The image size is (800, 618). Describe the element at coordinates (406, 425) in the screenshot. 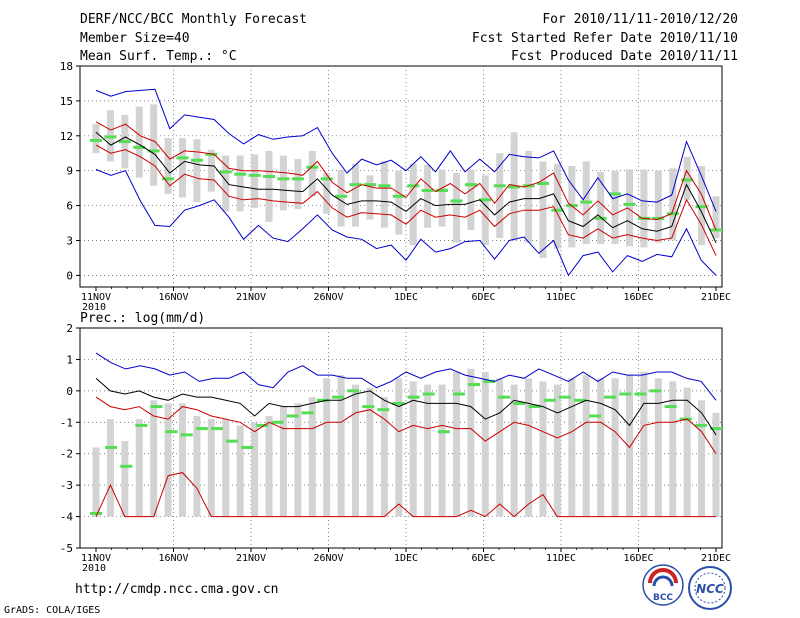

I see `prec-series-lower_band` at that location.